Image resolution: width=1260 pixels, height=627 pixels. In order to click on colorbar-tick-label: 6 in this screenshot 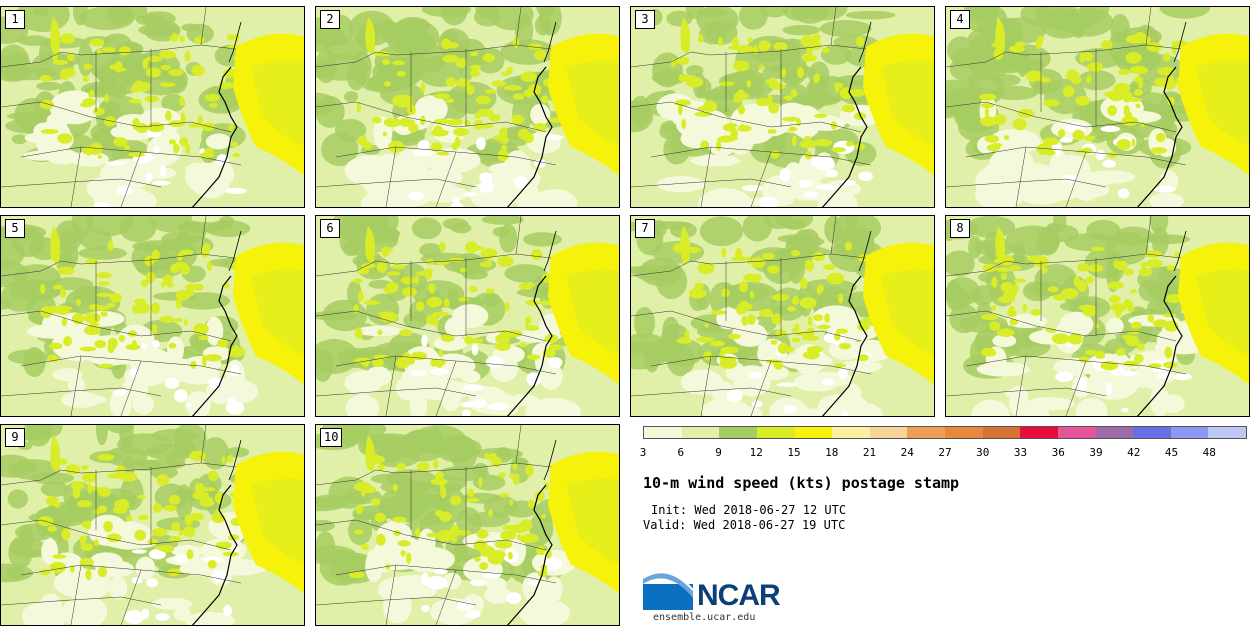, I will do `click(681, 452)`.